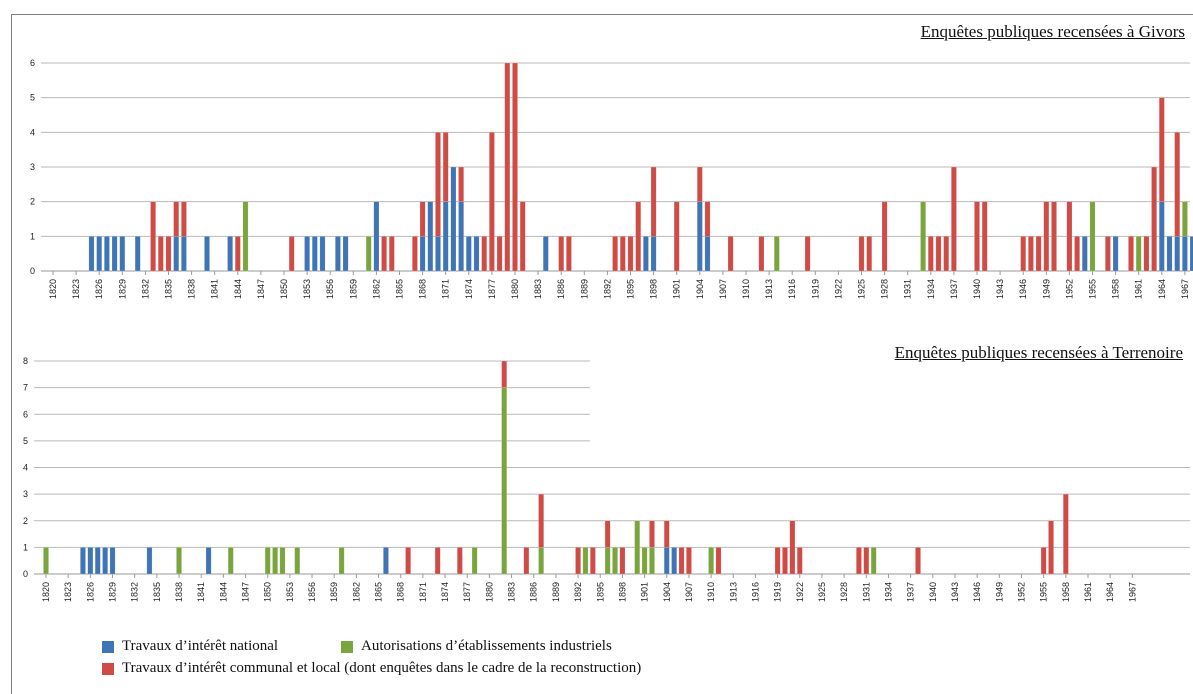 The height and width of the screenshot is (694, 1193). What do you see at coordinates (25, 468) in the screenshot?
I see `terrenoire-ytick-label: 4` at bounding box center [25, 468].